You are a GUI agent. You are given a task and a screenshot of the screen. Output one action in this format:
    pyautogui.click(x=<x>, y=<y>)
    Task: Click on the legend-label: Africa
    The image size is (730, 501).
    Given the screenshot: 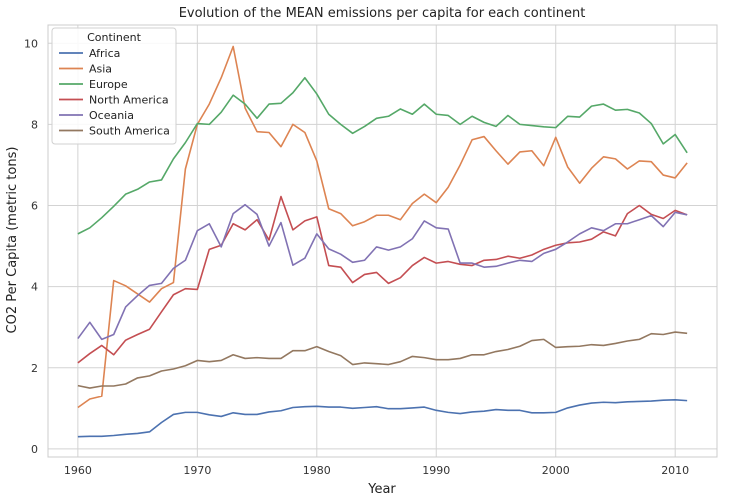 What is the action you would take?
    pyautogui.click(x=104, y=53)
    